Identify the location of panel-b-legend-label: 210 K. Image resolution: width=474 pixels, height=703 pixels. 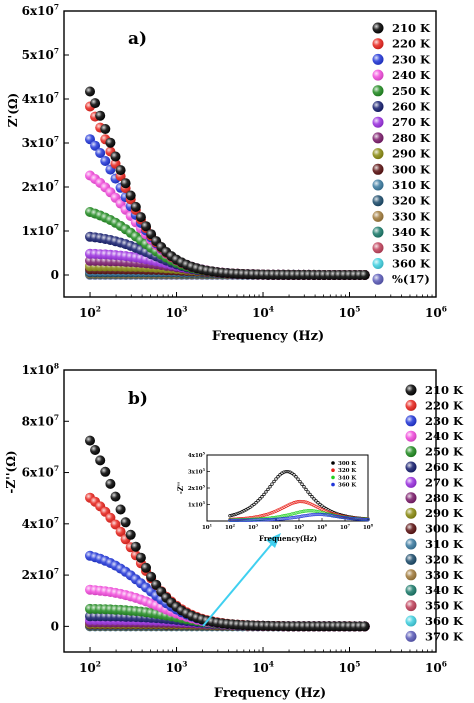
(444, 390).